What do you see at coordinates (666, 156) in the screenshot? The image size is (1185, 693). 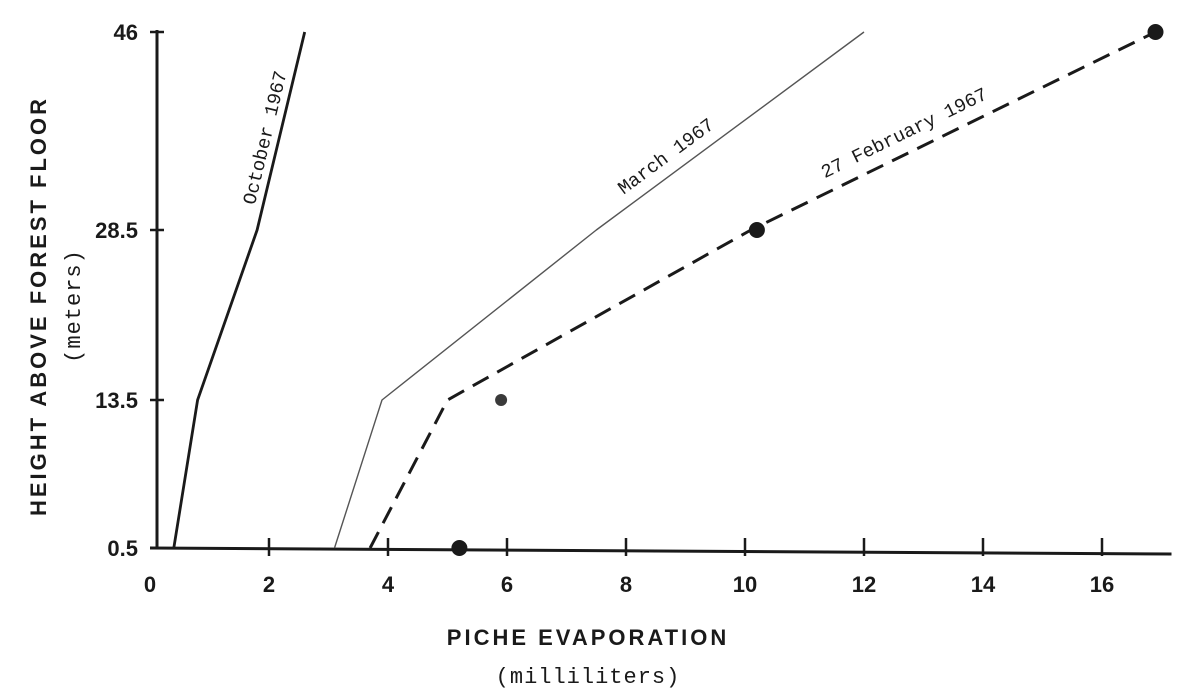 I see `series-label-2: March 1967` at bounding box center [666, 156].